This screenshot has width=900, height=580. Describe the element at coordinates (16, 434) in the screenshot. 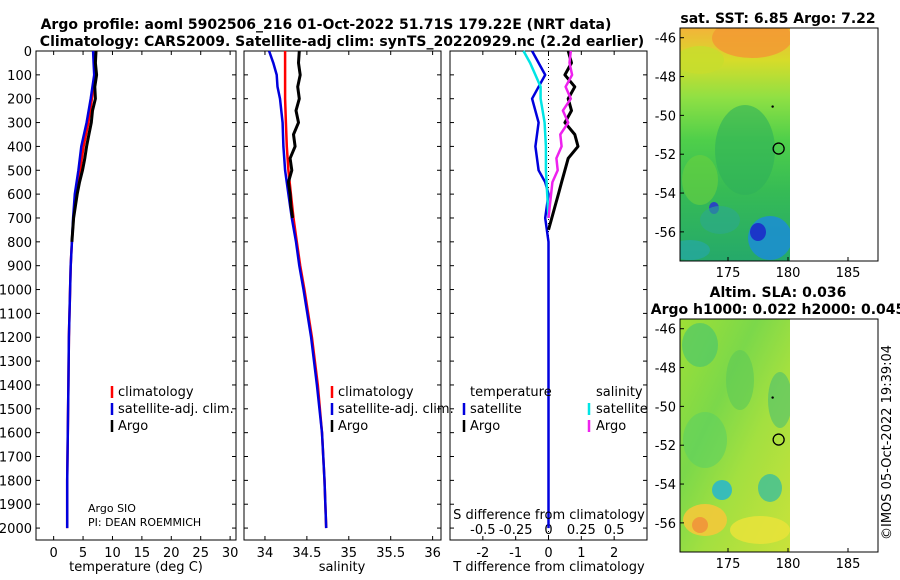

I see `y-tick-label: 1600` at that location.